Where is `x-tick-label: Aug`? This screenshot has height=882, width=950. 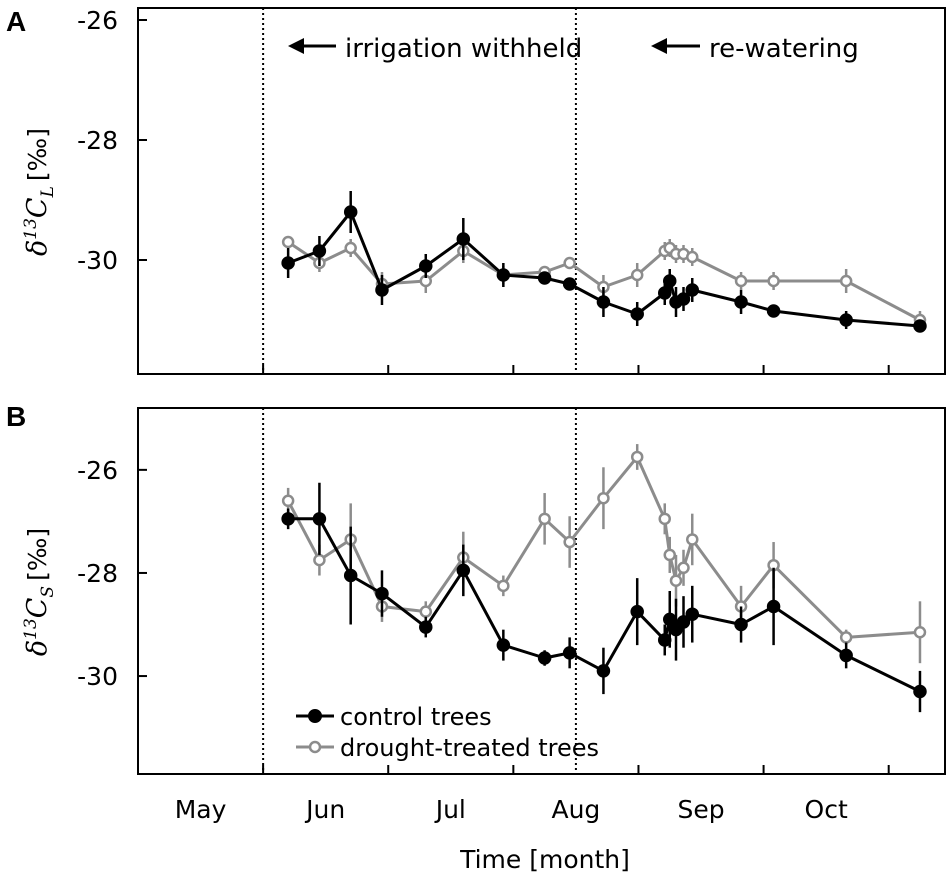
x-tick-label: Aug is located at coordinates (575, 809).